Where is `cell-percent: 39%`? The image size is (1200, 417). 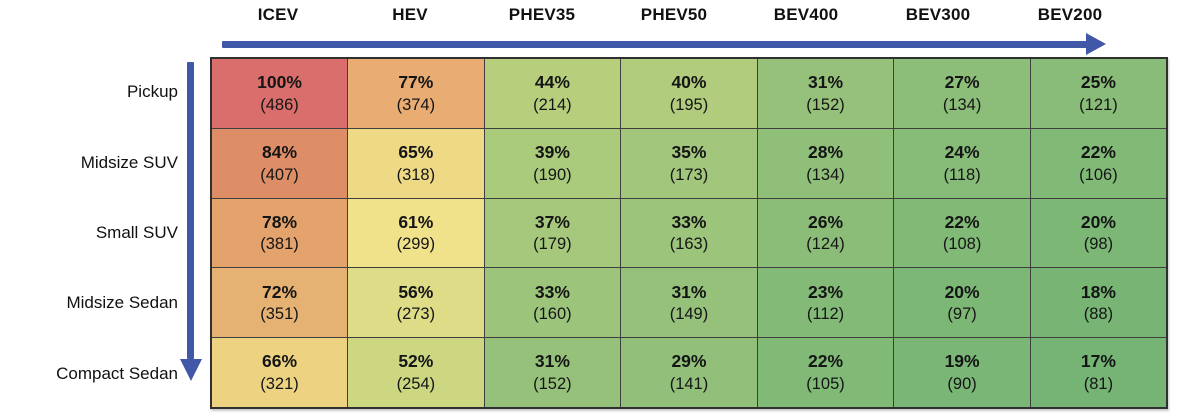 cell-percent: 39% is located at coordinates (552, 152).